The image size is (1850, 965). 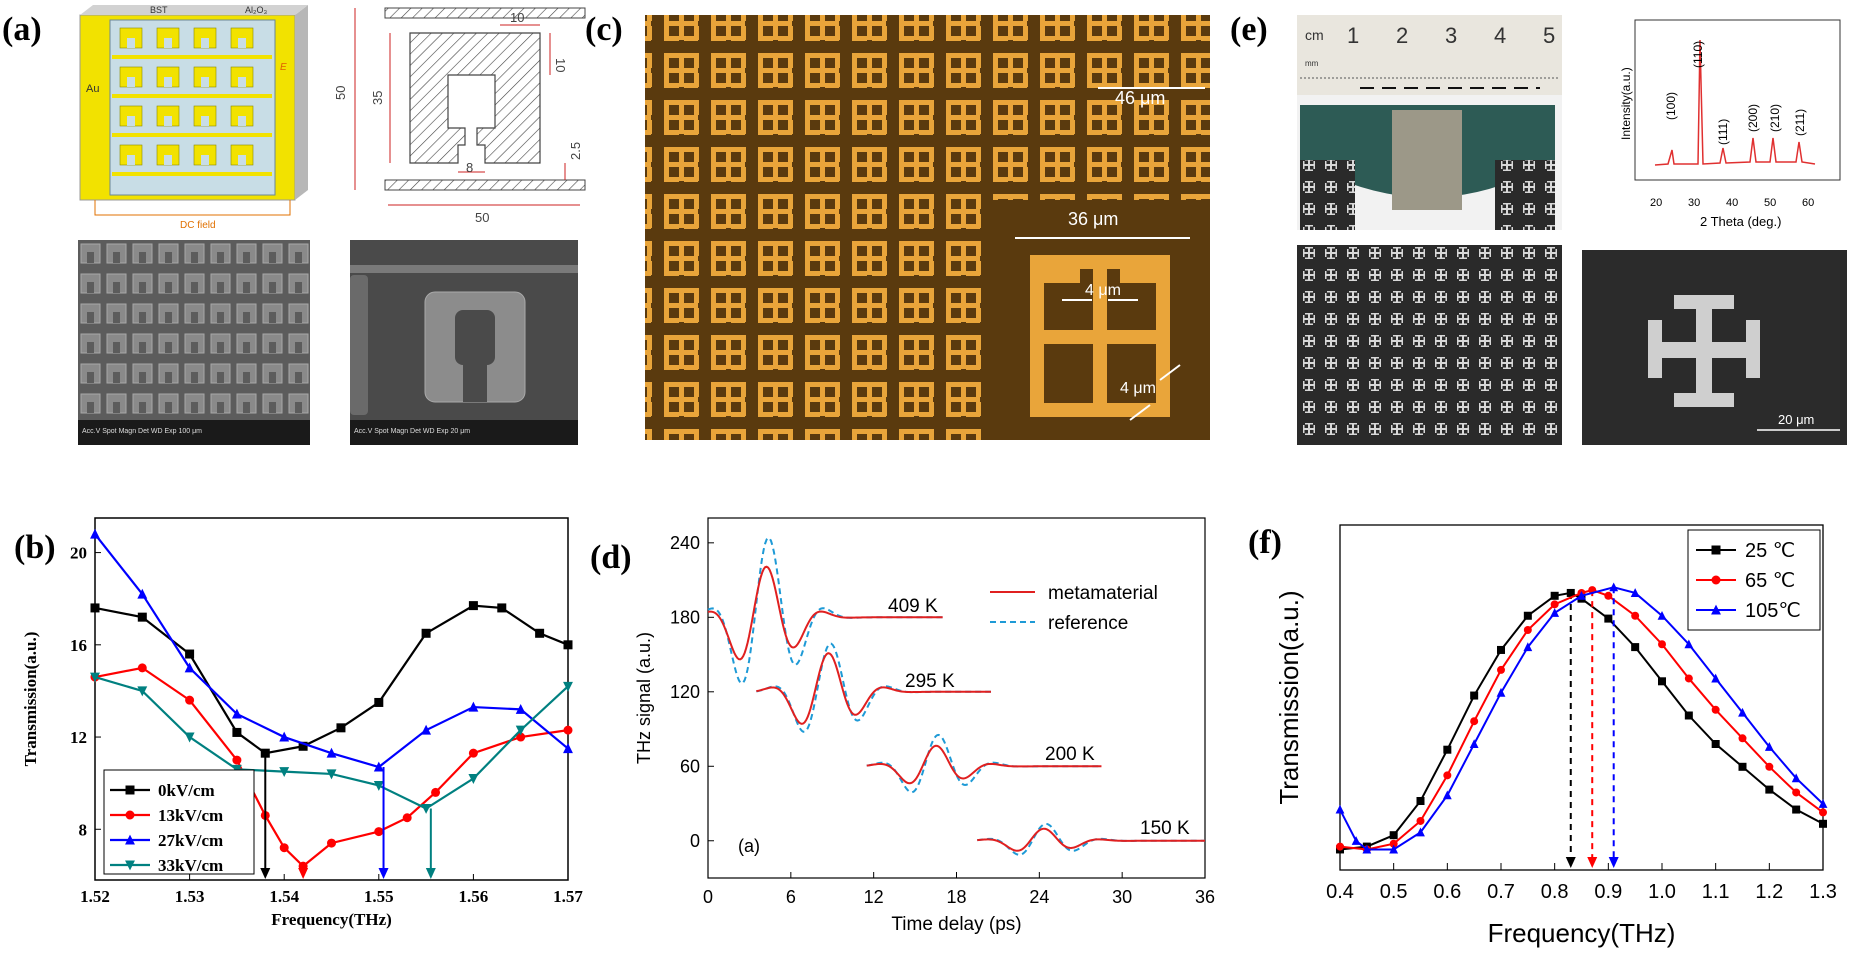 I want to click on chart-d-metamaterial-trace-409-k, so click(x=825, y=613).